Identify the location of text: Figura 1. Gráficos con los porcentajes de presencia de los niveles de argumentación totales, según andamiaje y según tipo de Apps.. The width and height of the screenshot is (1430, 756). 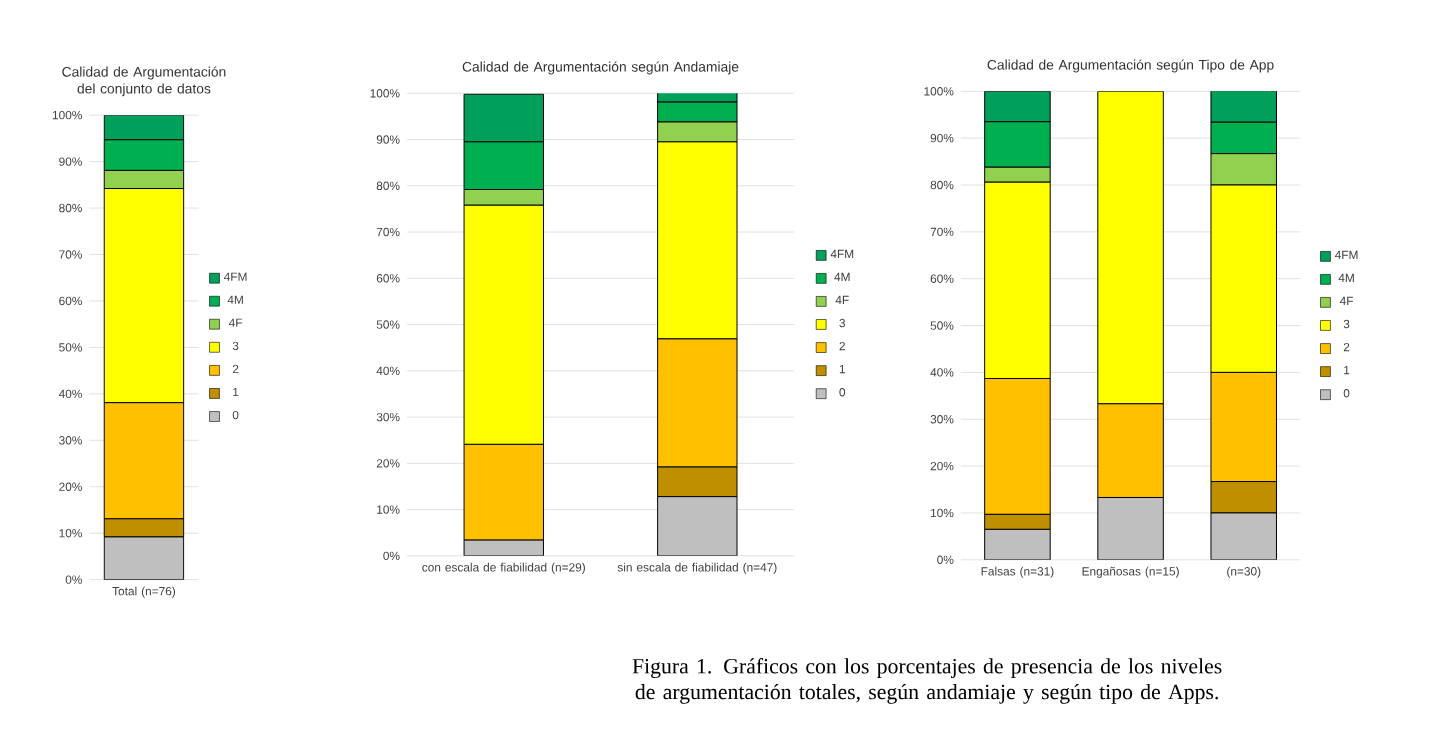
(927, 680).